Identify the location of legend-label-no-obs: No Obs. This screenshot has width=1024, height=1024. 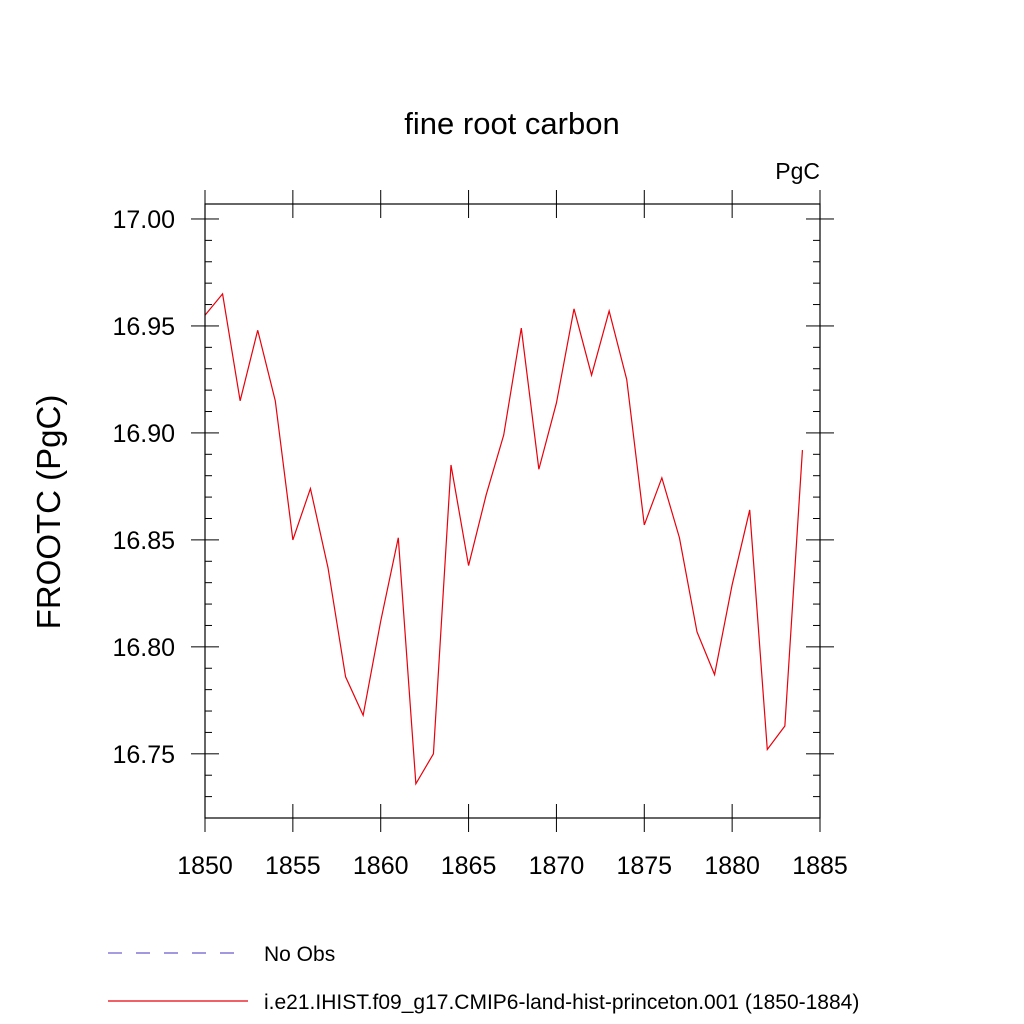
(299, 954).